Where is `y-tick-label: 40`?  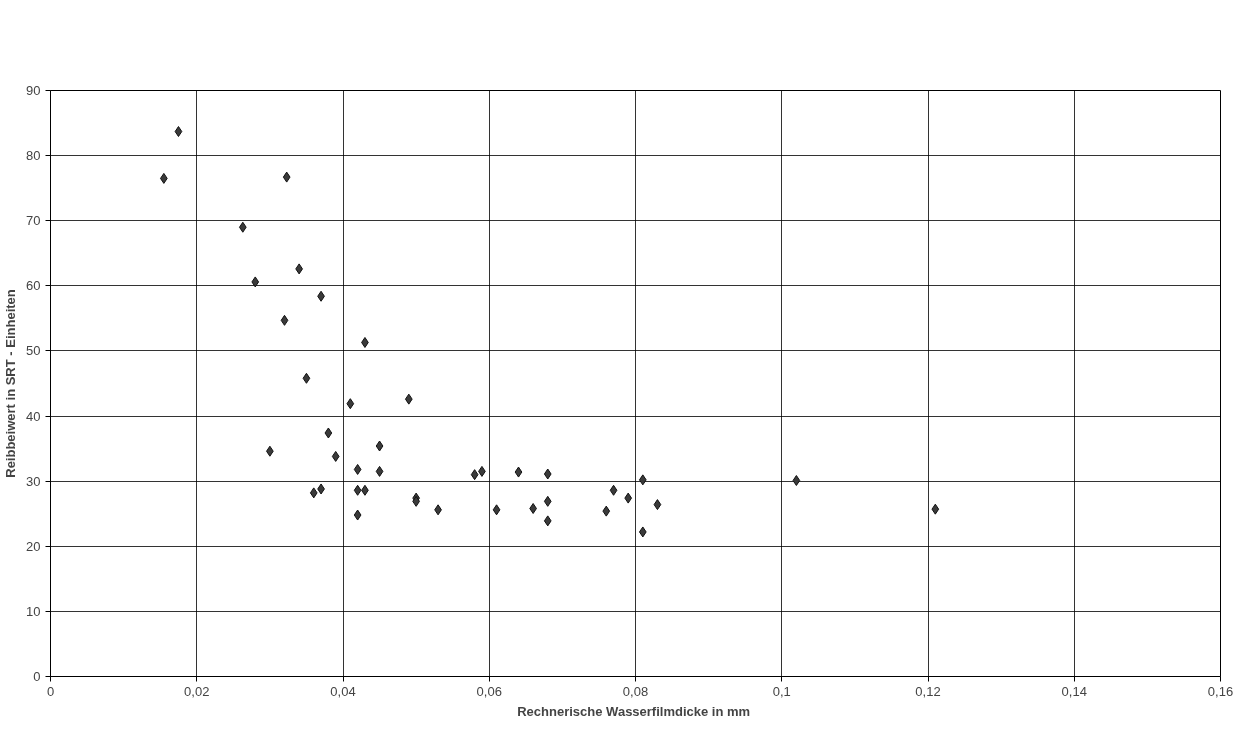
y-tick-label: 40 is located at coordinates (33, 416).